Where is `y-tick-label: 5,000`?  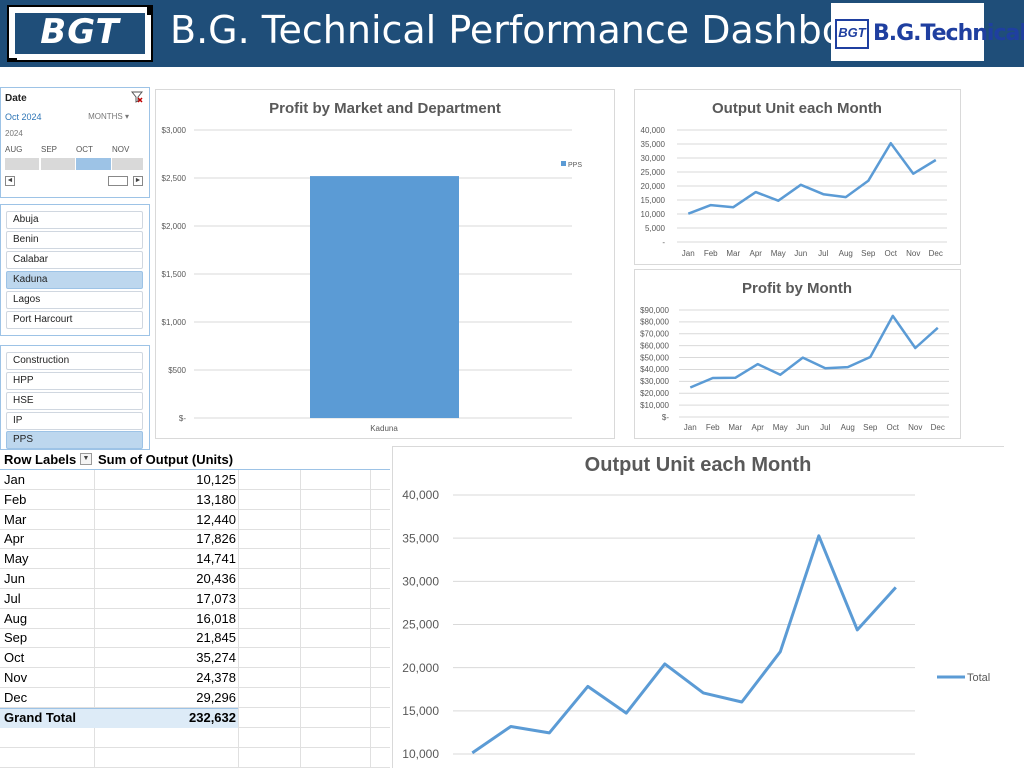
y-tick-label: 5,000 is located at coordinates (655, 228).